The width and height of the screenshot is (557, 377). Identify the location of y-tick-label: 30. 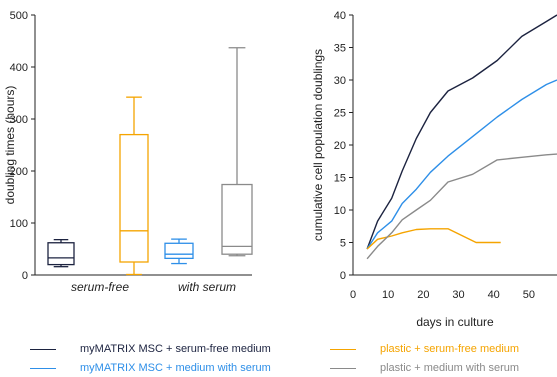
(340, 81).